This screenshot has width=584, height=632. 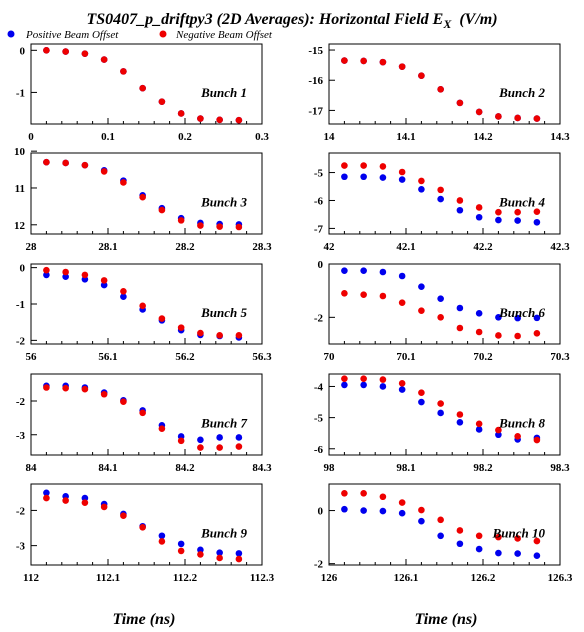 I want to click on bunch-label: Bunch 9, so click(x=223, y=532).